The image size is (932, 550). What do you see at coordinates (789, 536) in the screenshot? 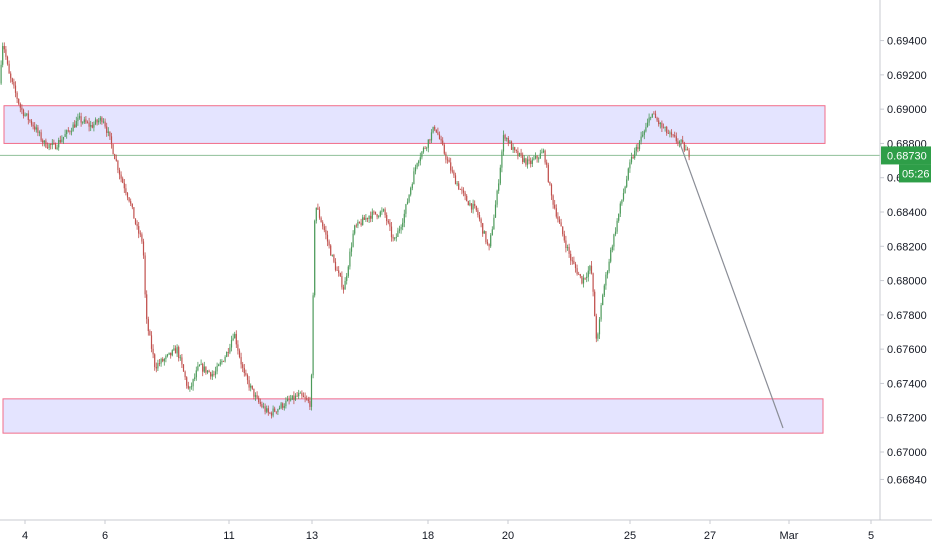
I see `time-tick-label: Mar` at bounding box center [789, 536].